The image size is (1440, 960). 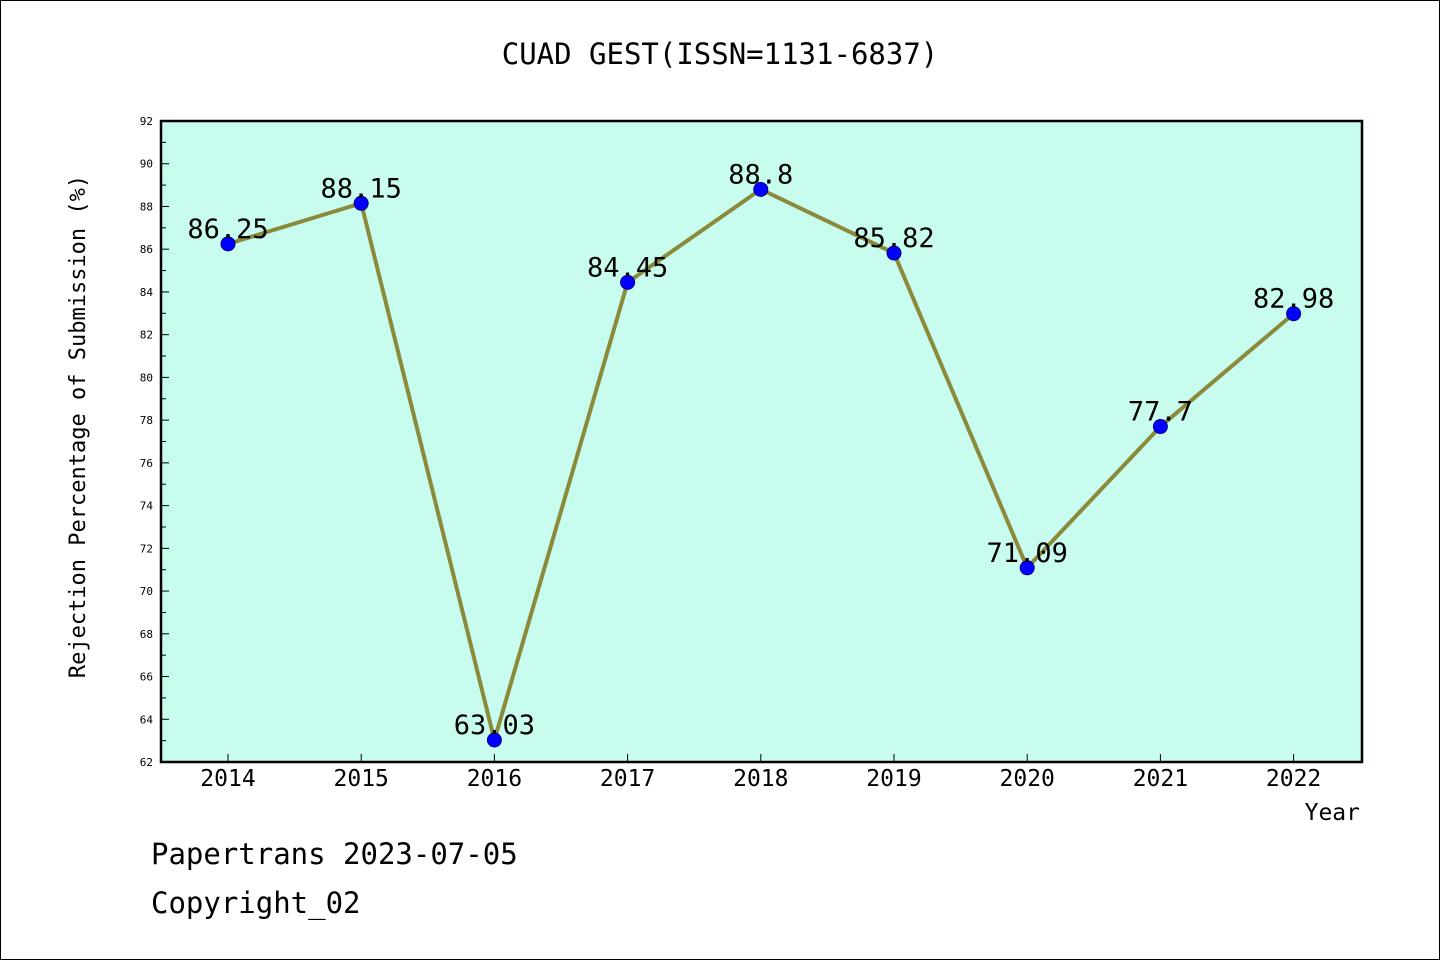 What do you see at coordinates (334, 854) in the screenshot?
I see `footer-date: Papertrans 2023-07-05` at bounding box center [334, 854].